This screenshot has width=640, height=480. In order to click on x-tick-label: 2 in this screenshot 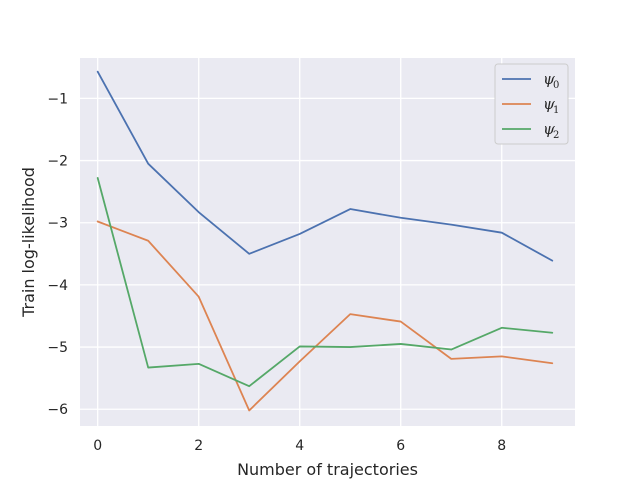, I will do `click(198, 446)`.